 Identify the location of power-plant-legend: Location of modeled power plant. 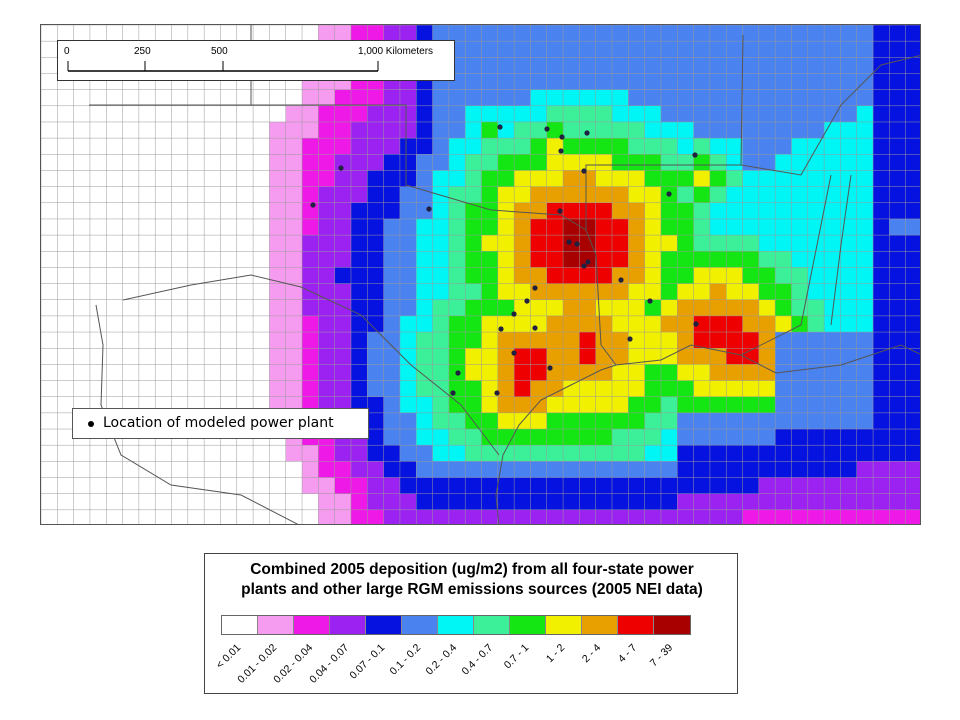
(220, 423).